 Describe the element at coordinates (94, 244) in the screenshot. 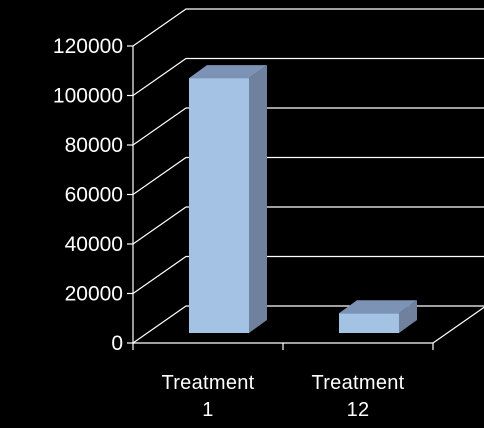

I see `y-tick-label: 40000` at that location.